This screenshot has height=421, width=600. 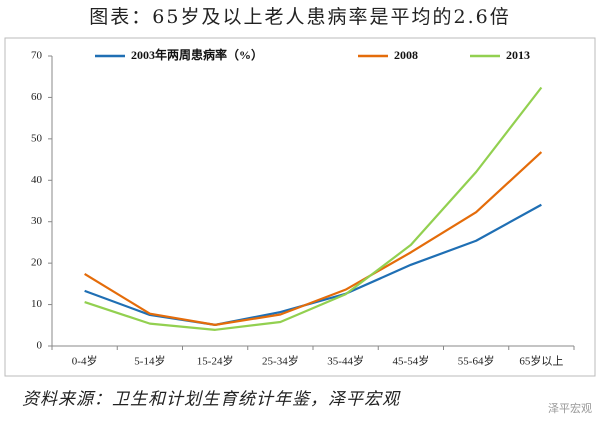 What do you see at coordinates (37, 97) in the screenshot?
I see `y-tick-label: 60` at bounding box center [37, 97].